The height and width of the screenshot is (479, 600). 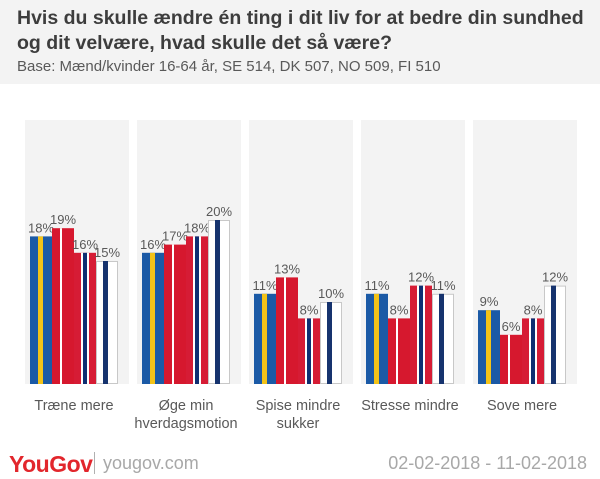 I want to click on category-label: Spise mindre, so click(x=298, y=406).